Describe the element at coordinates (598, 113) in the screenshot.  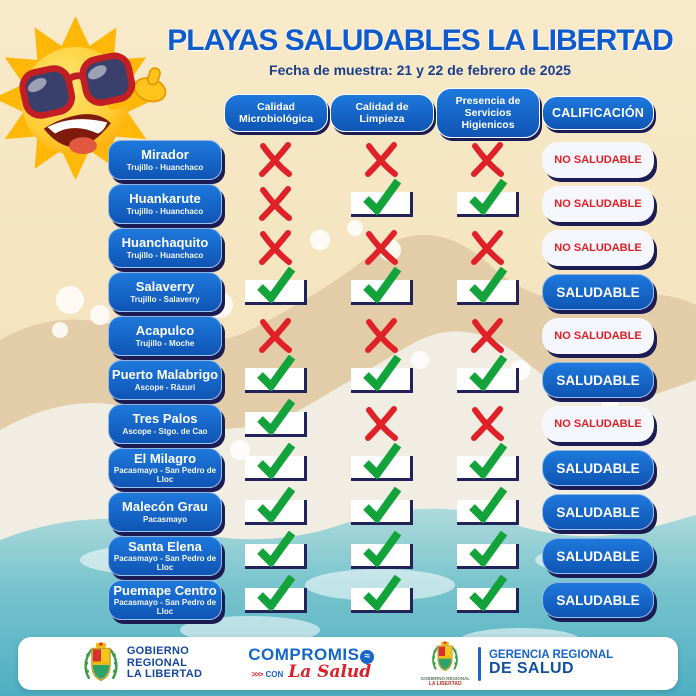
I see `column-header-calificacion: CALIFICACIÓN` at that location.